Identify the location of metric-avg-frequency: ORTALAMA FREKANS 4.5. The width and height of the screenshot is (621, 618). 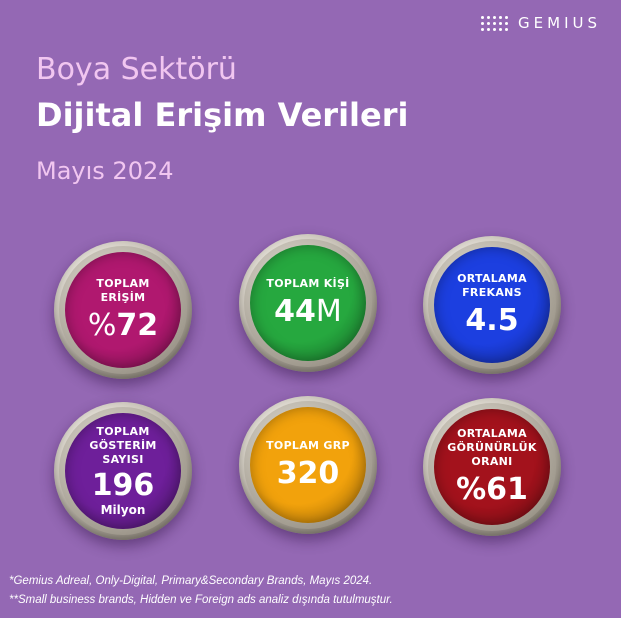
(492, 305).